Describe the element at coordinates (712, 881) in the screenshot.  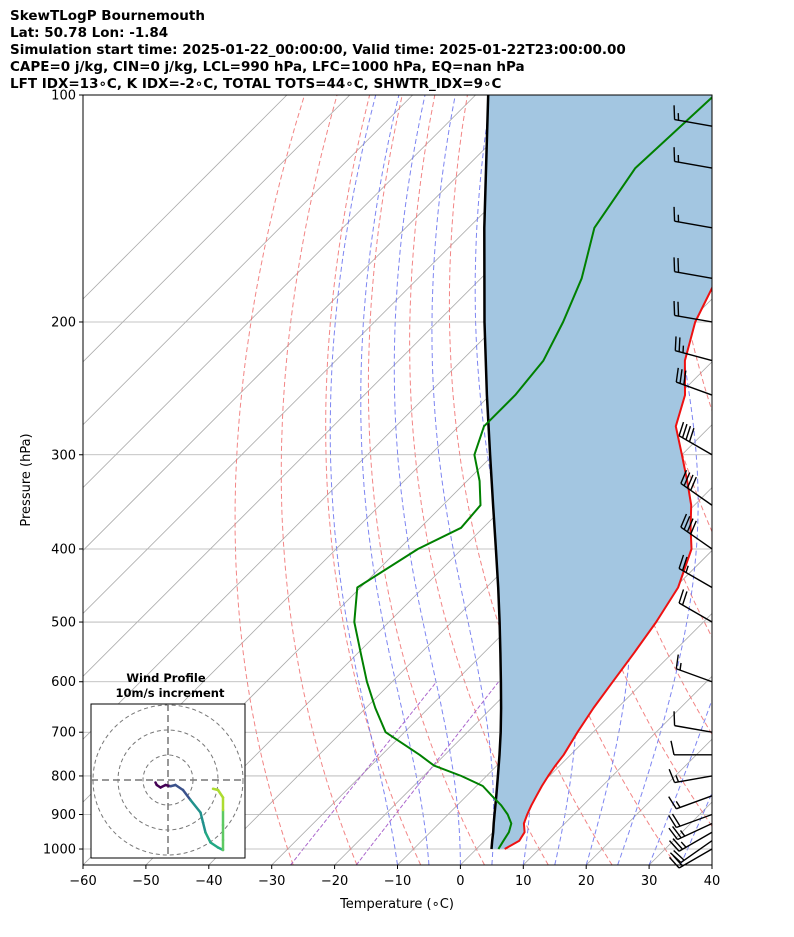
I see `x-tick-label: 40` at that location.